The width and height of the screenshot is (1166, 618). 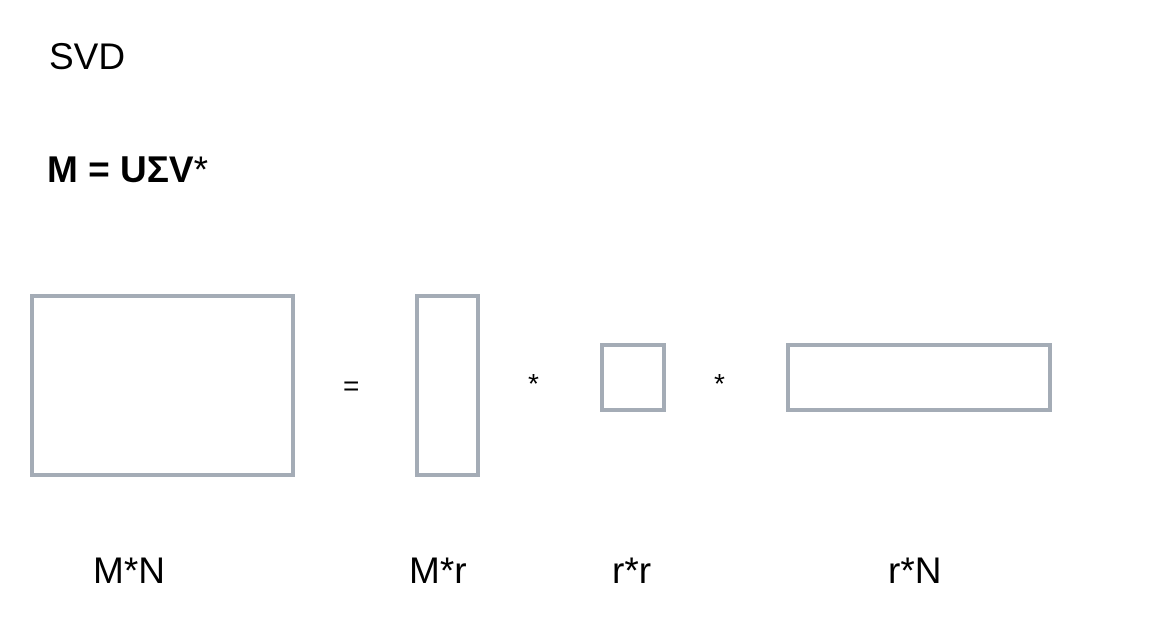 I want to click on matrix-sigma-dimensions: r*r, so click(x=632, y=570).